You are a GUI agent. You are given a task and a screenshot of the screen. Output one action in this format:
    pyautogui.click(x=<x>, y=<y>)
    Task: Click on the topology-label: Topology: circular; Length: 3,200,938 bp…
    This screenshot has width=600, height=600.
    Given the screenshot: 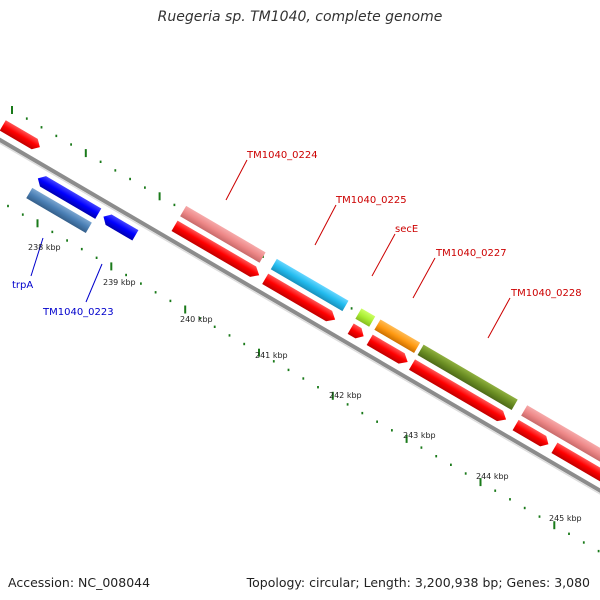 What is the action you would take?
    pyautogui.click(x=418, y=582)
    